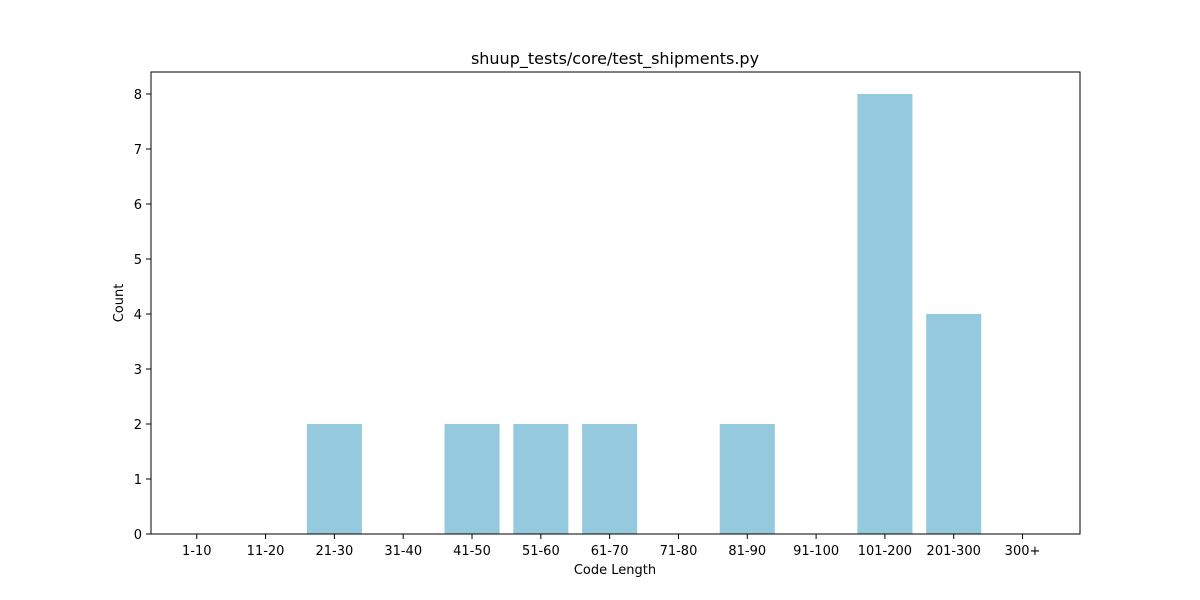 The image size is (1200, 600). What do you see at coordinates (266, 551) in the screenshot?
I see `x-tick-label: 11-20` at bounding box center [266, 551].